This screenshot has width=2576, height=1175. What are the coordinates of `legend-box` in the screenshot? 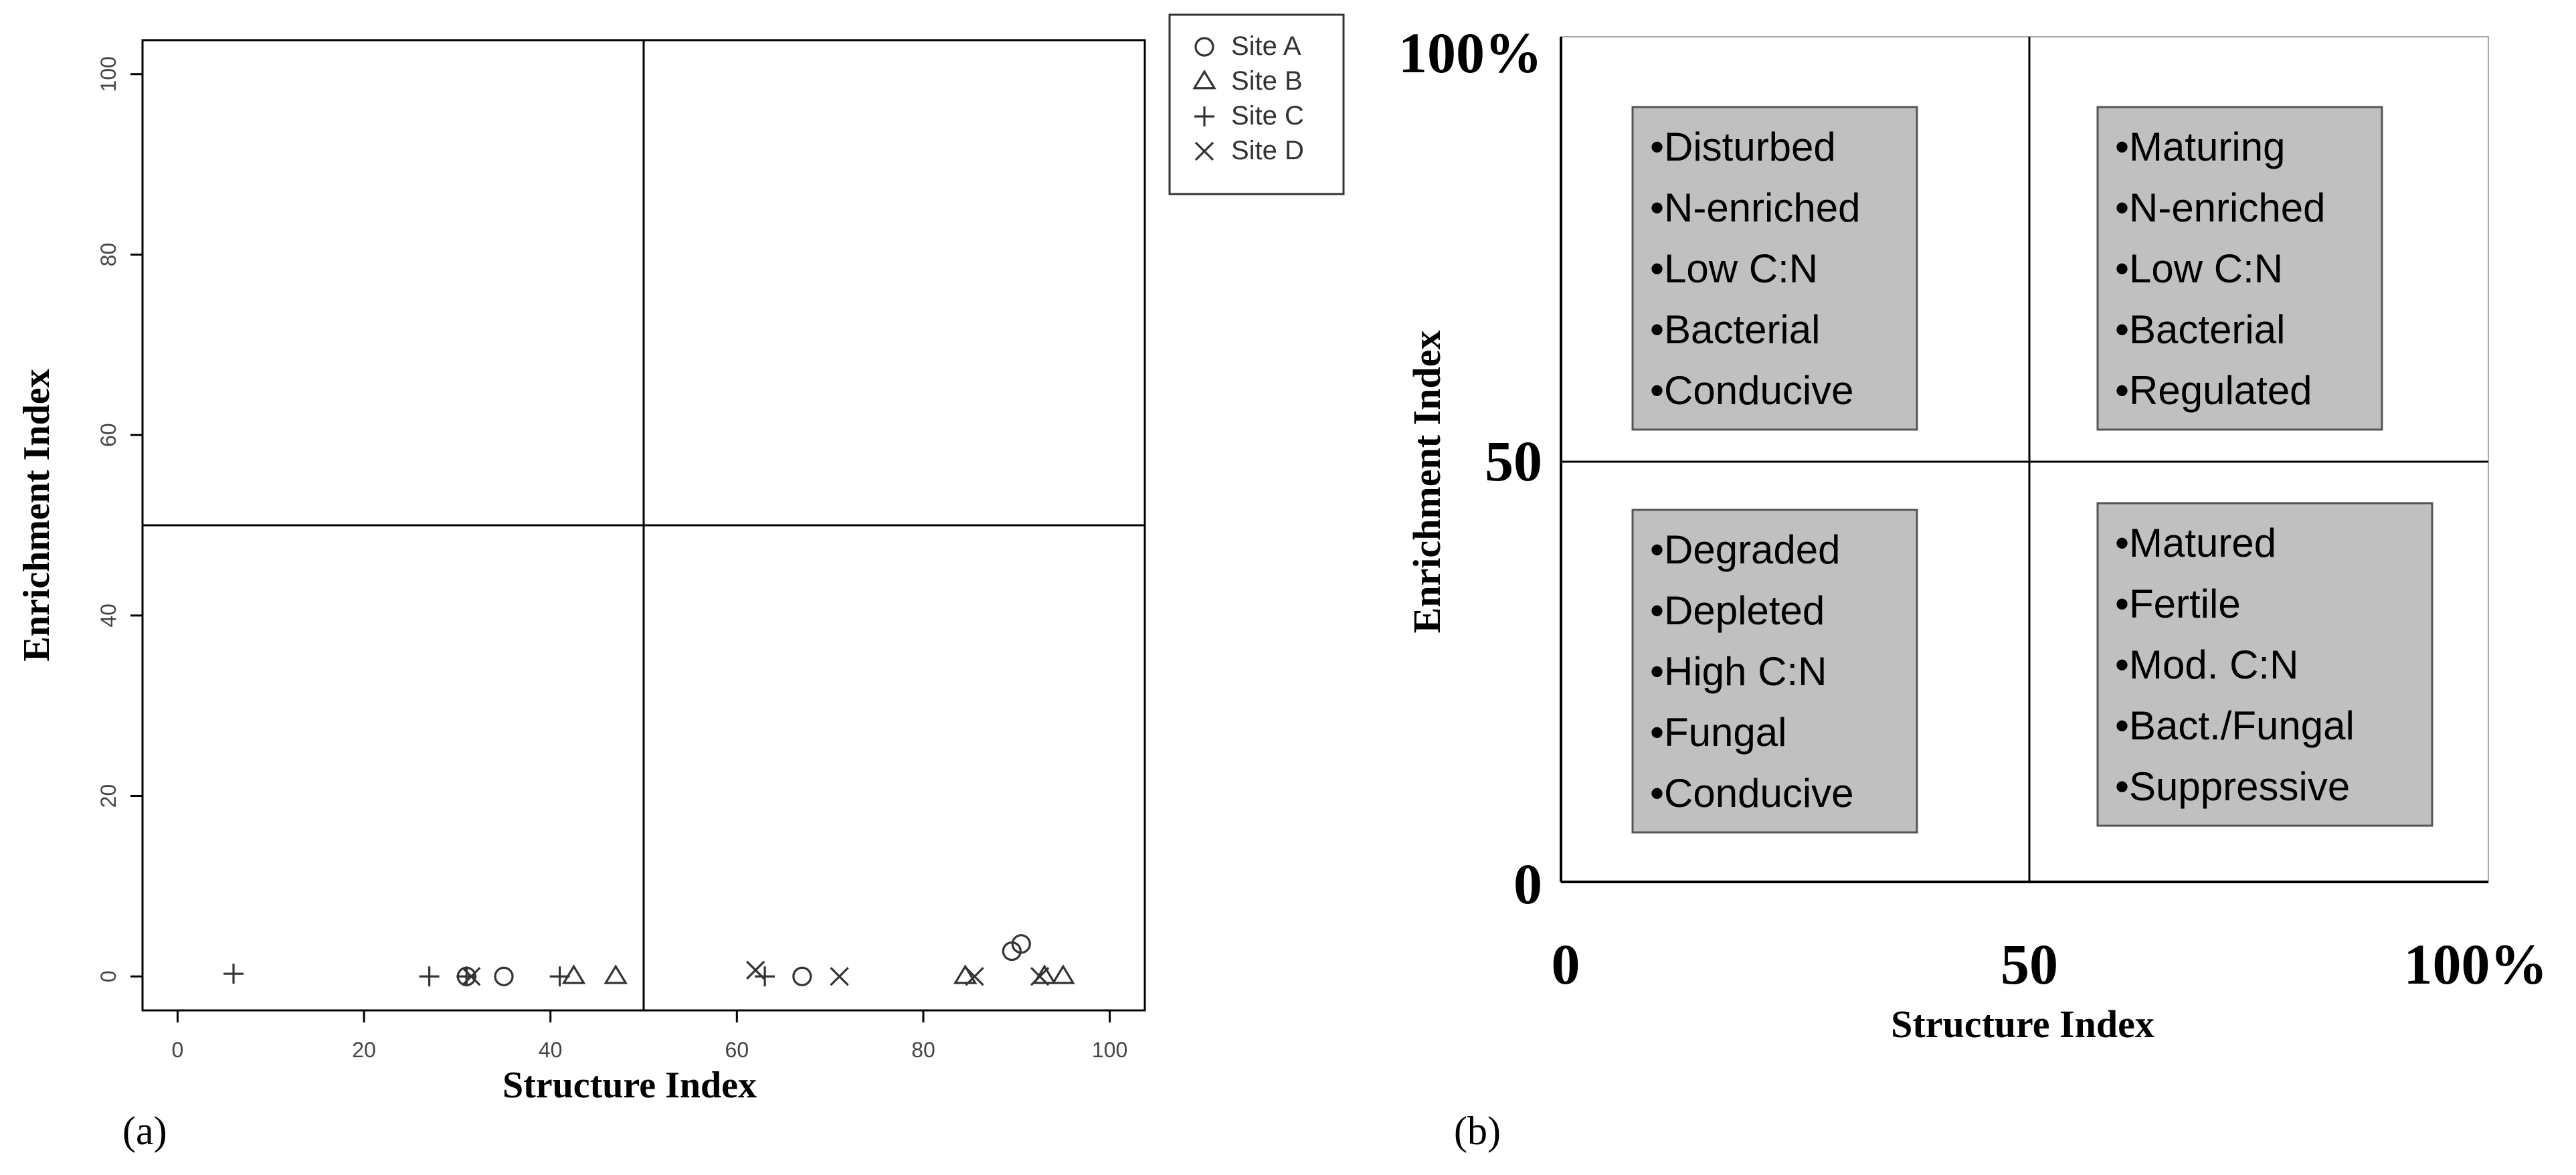 It's located at (1256, 104).